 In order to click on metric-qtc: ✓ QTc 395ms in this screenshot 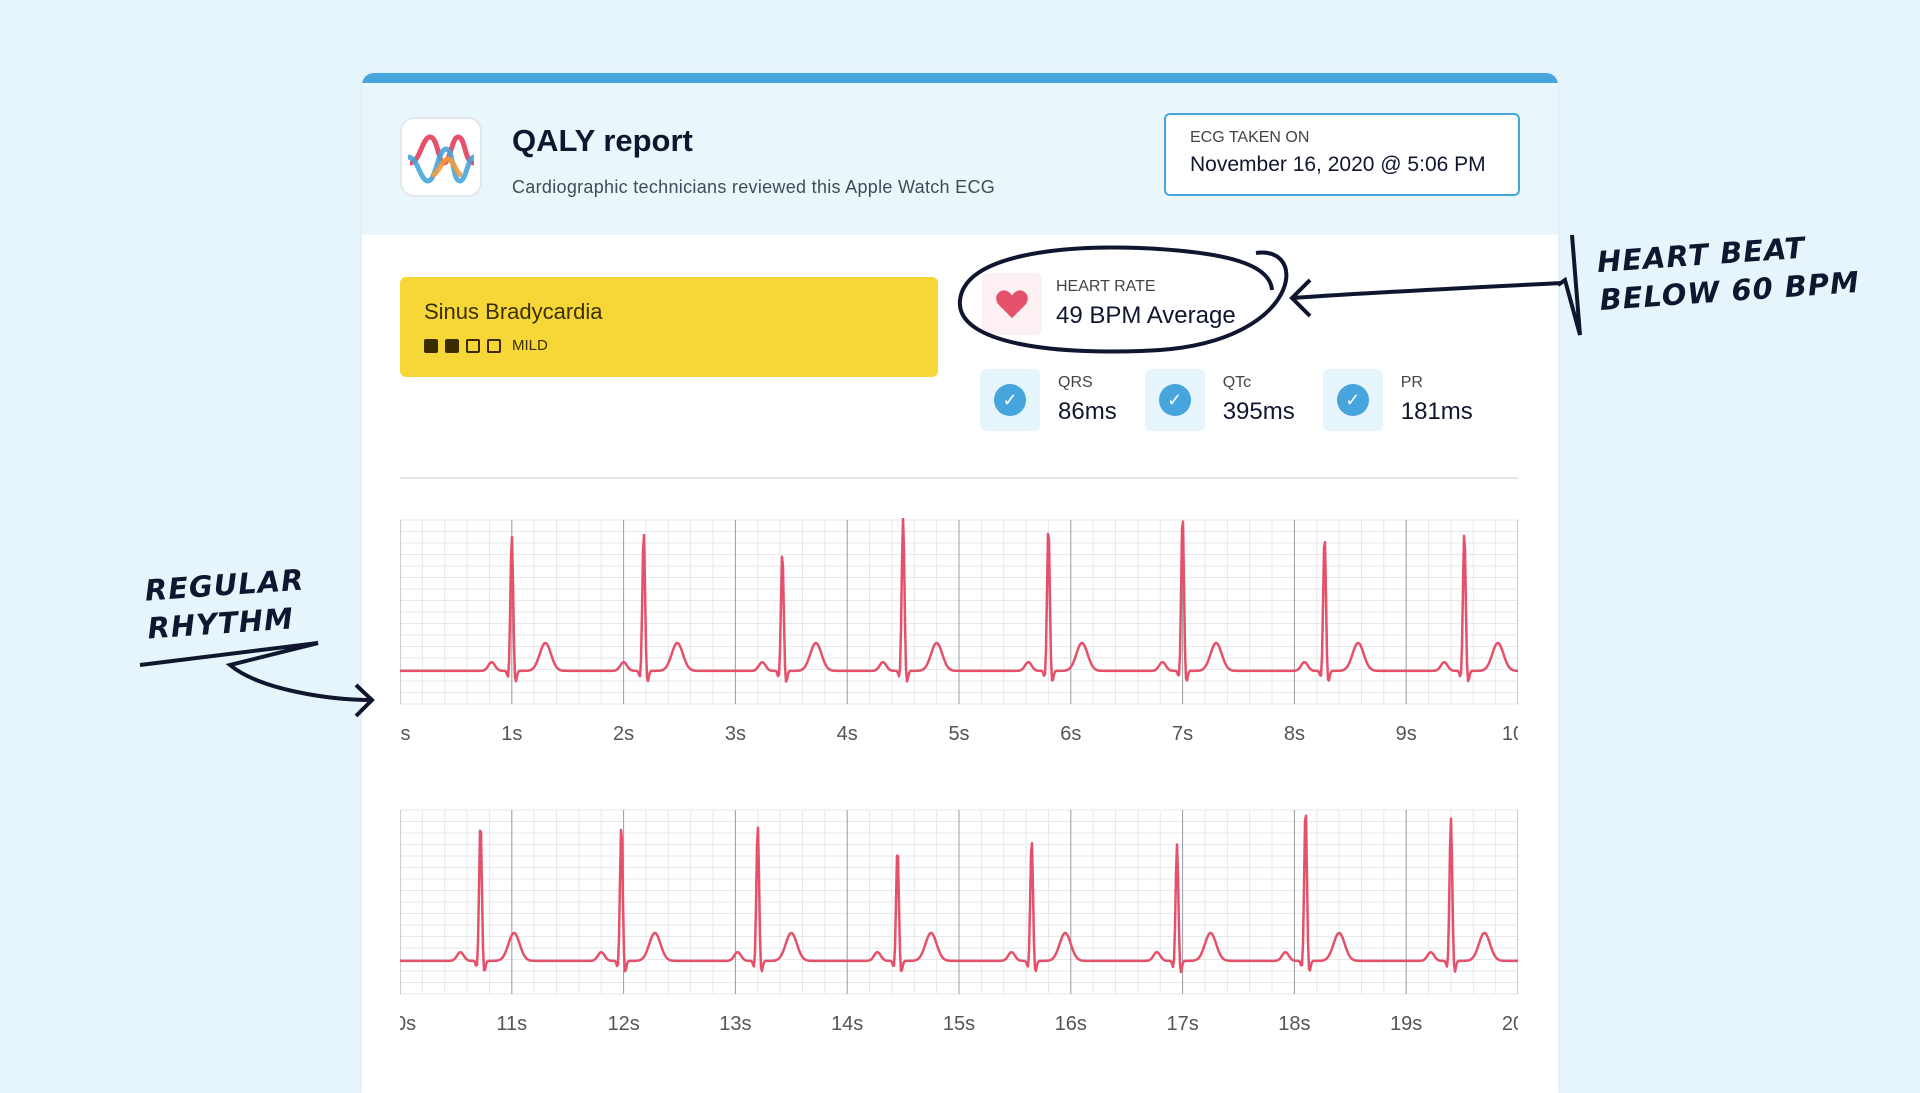, I will do `click(1219, 400)`.